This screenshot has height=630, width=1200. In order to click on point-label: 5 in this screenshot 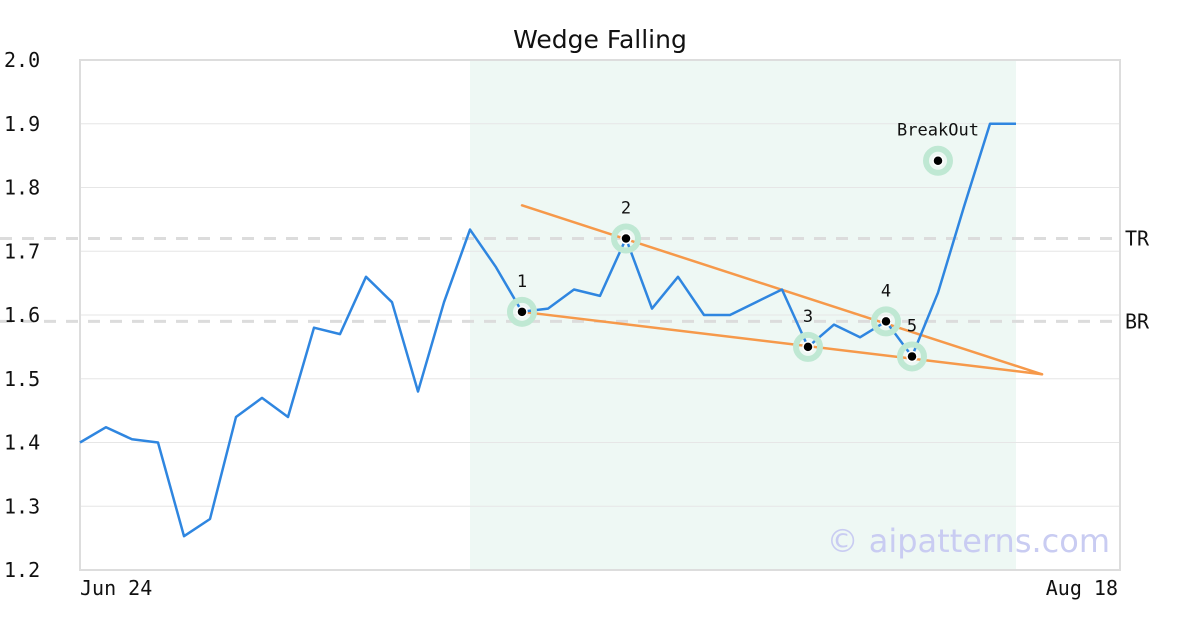, I will do `click(912, 326)`.